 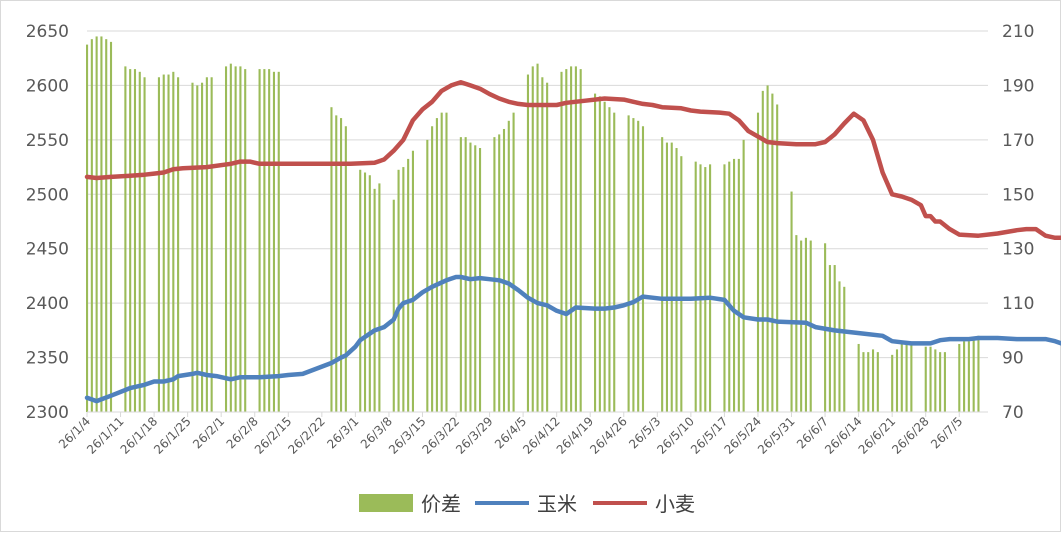 What do you see at coordinates (208, 432) in the screenshot?
I see `x-tick-label: 26/2/1` at bounding box center [208, 432].